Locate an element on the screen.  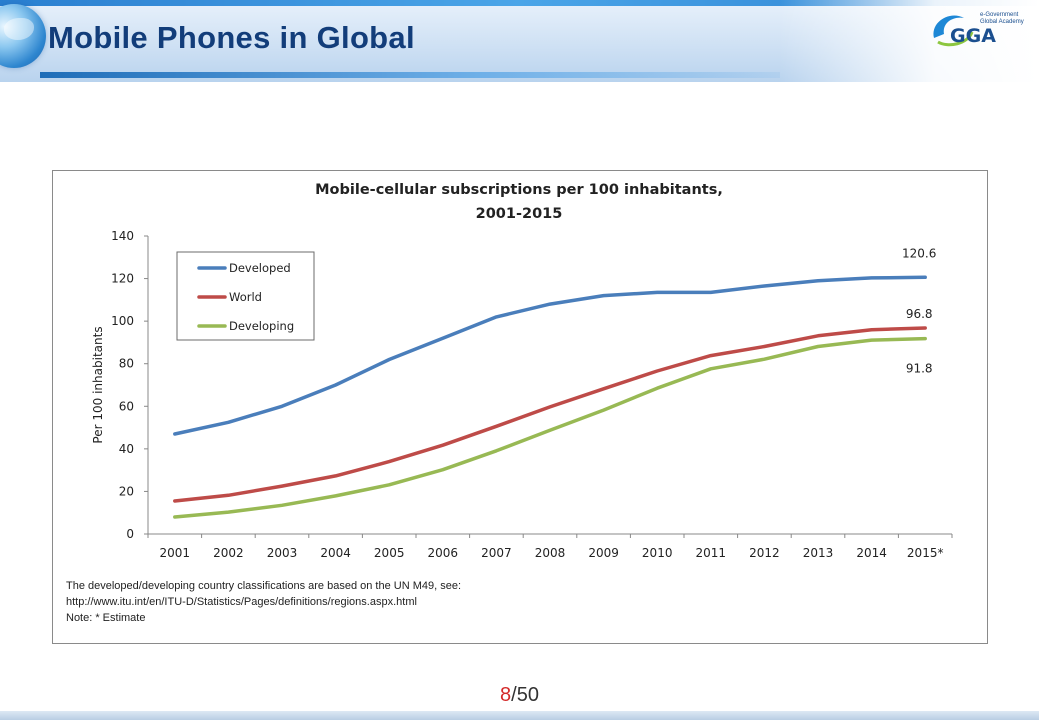
y-tick-label: 80 is located at coordinates (126, 364).